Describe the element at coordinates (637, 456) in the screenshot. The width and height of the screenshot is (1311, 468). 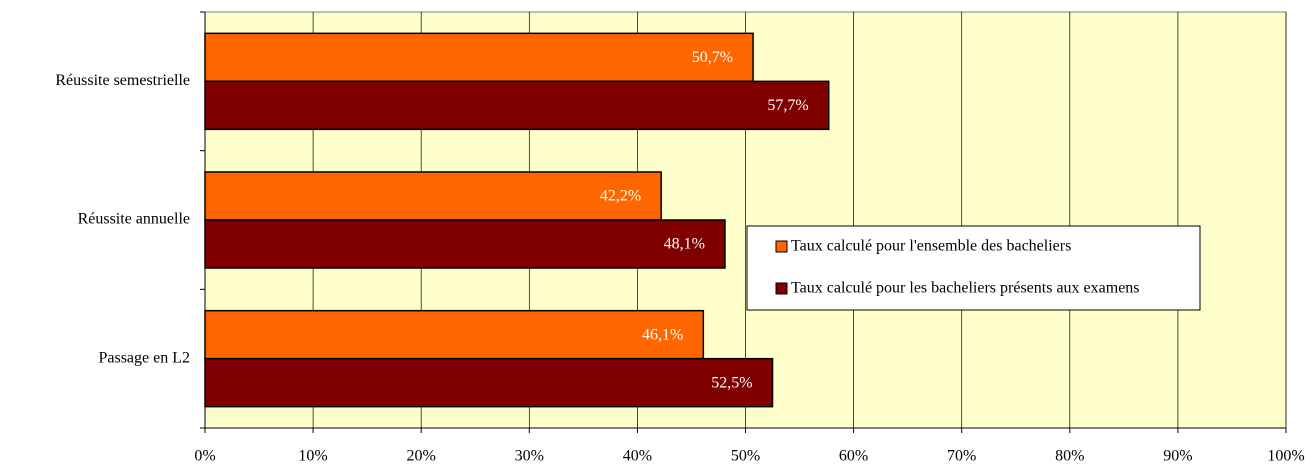
I see `x-tick-label: 40%` at that location.